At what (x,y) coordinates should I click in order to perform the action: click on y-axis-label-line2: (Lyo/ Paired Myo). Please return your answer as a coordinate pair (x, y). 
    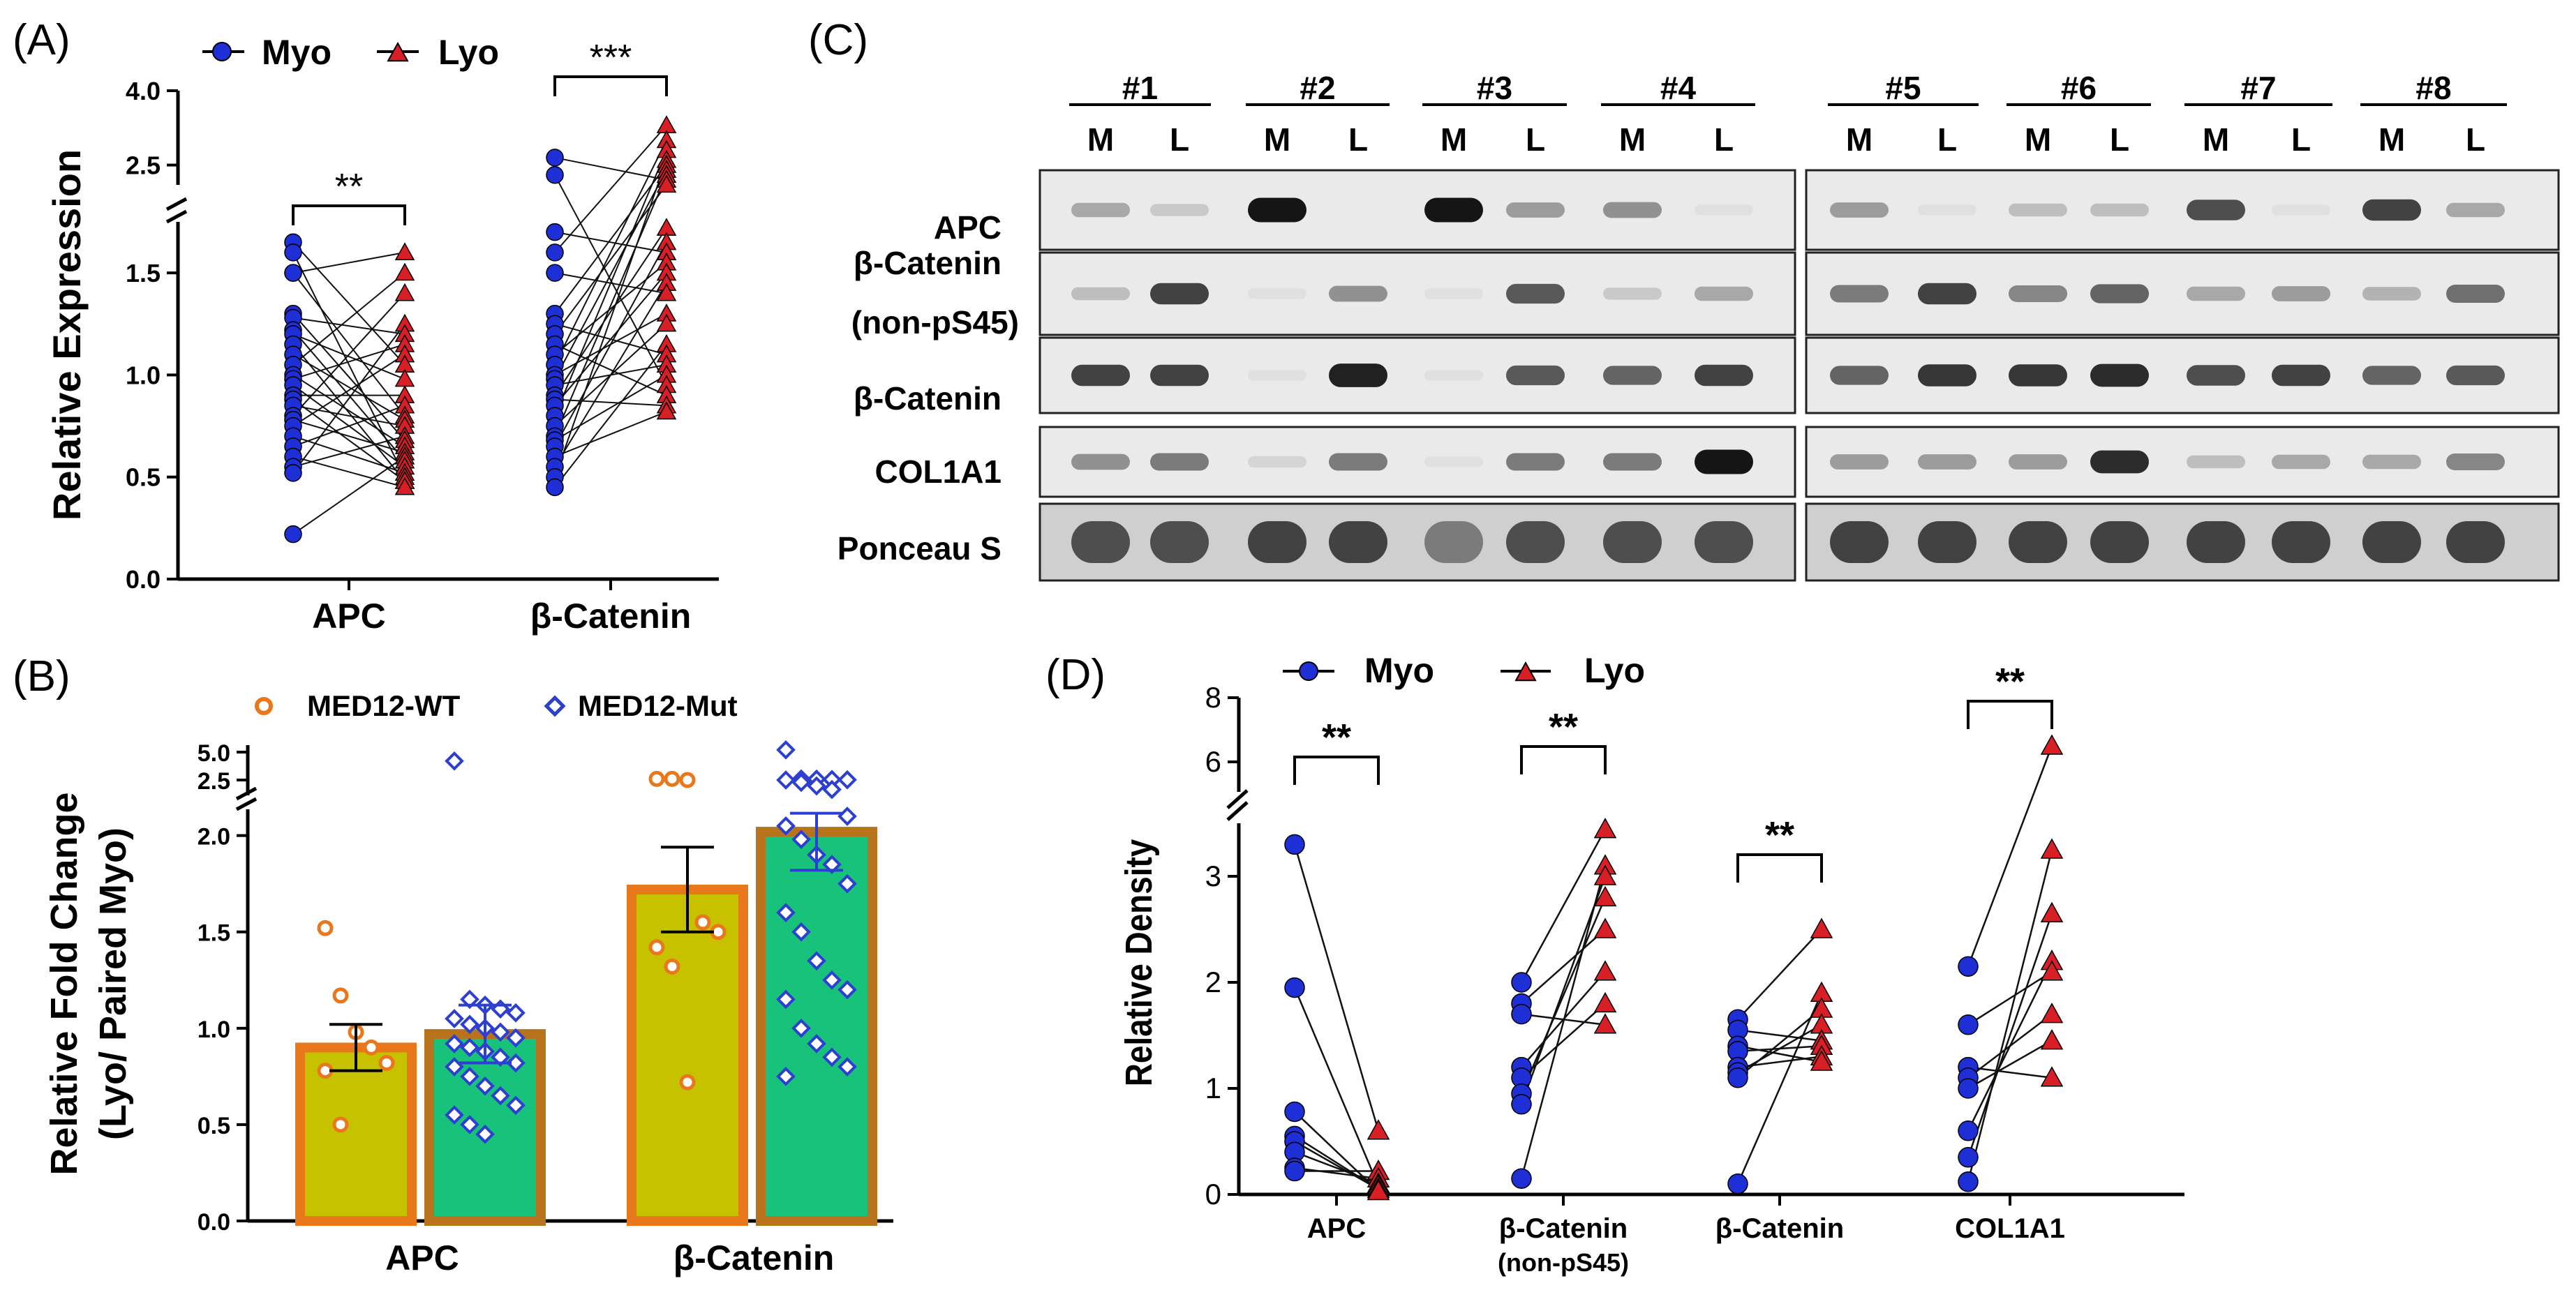
    Looking at the image, I should click on (113, 983).